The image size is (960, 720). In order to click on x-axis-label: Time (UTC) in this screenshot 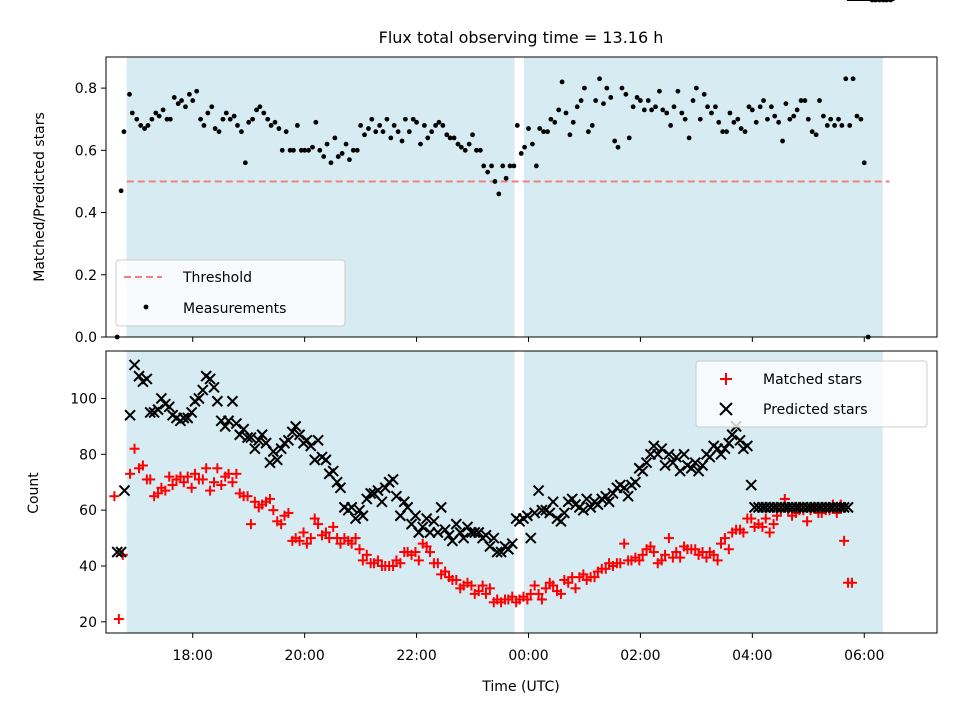, I will do `click(520, 687)`.